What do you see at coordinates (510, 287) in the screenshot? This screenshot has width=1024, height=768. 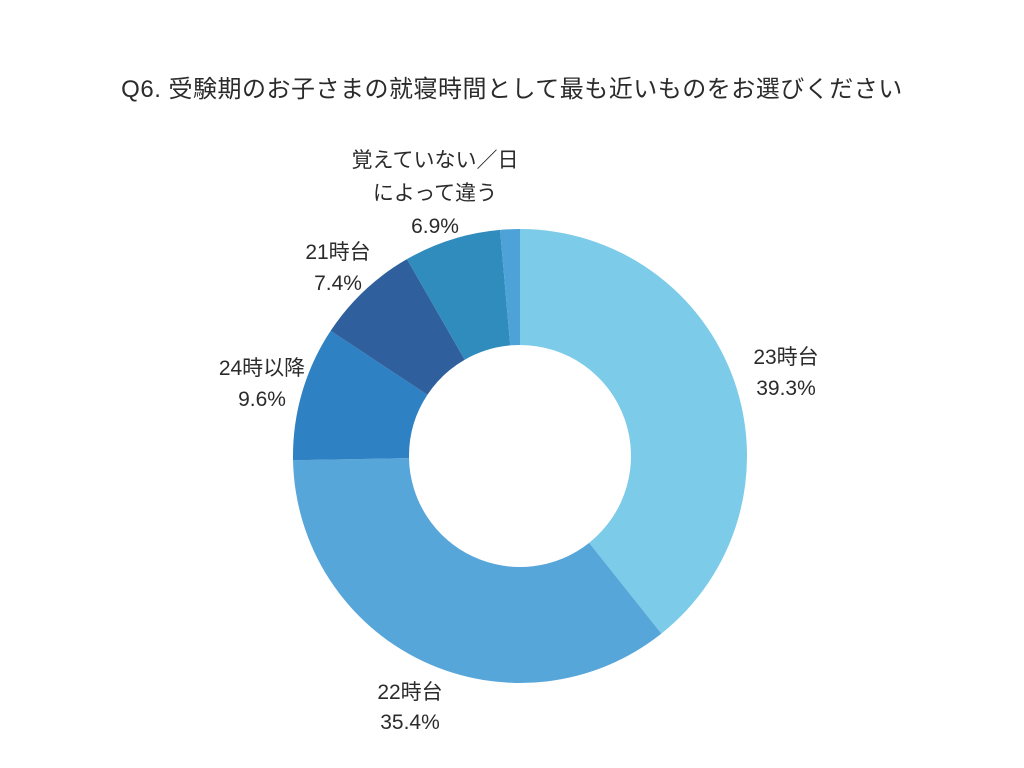 I see `donut-slice-unlabeled` at bounding box center [510, 287].